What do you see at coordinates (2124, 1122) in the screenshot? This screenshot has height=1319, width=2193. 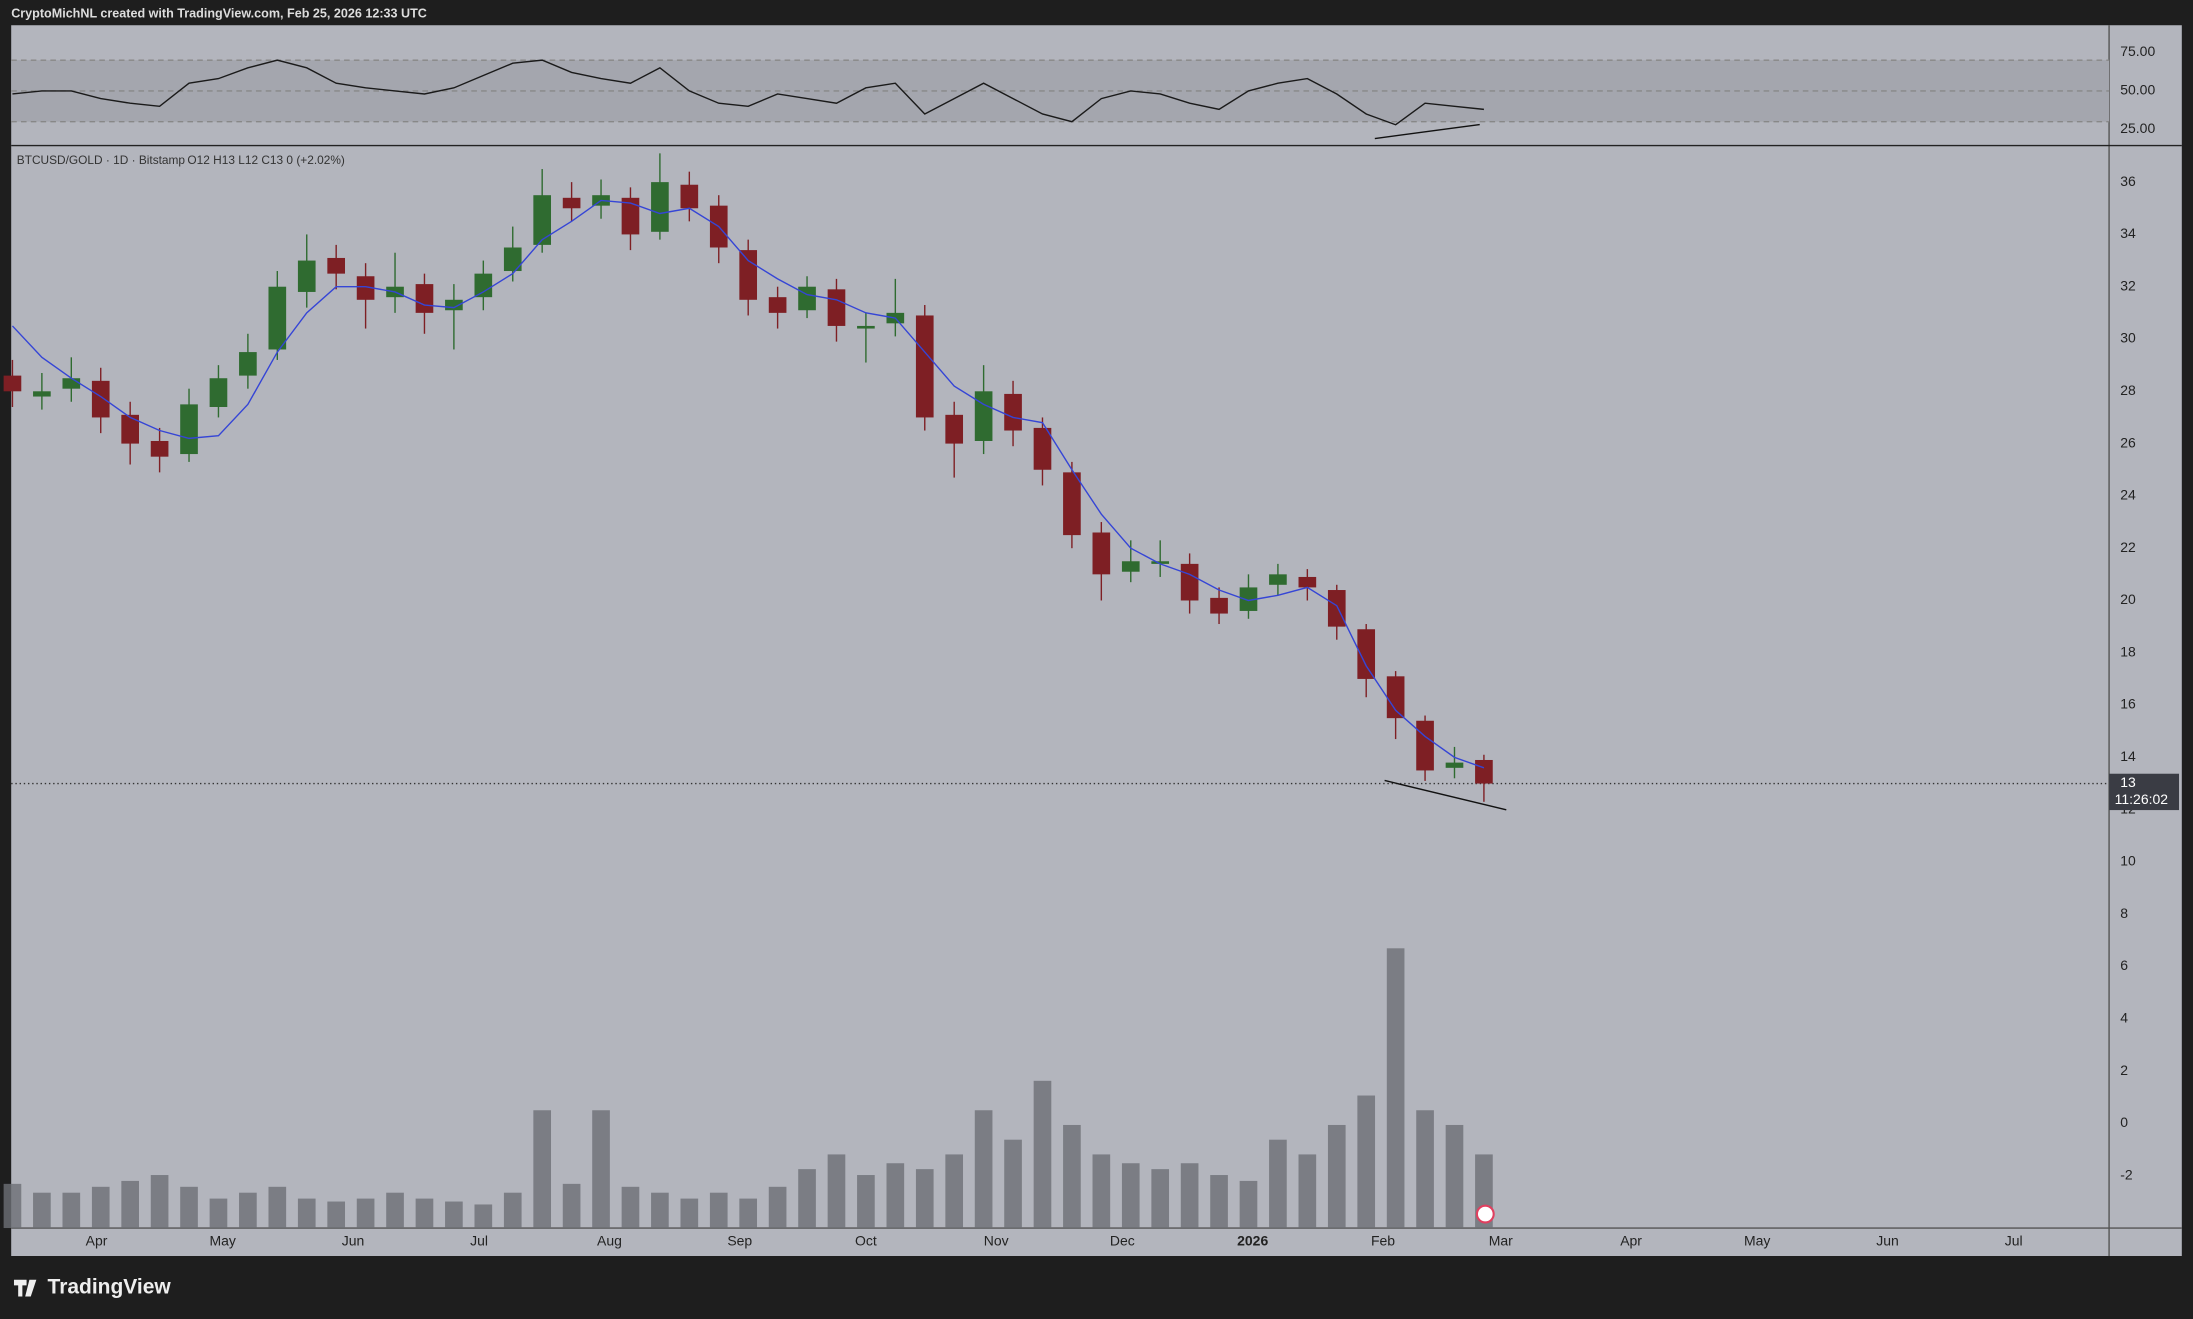 I see `y-tick-label: 0` at bounding box center [2124, 1122].